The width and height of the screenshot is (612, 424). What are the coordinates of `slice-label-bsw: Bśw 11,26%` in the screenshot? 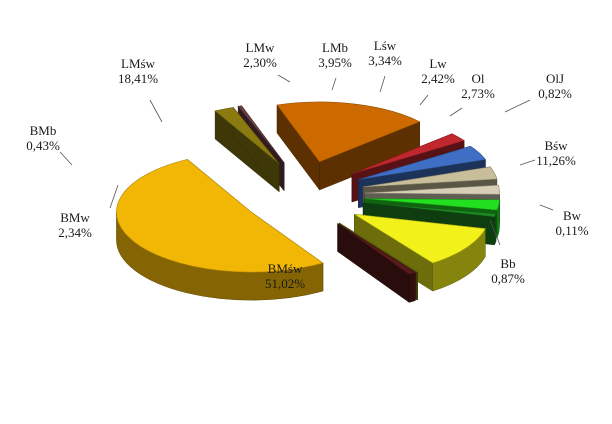 It's located at (556, 153).